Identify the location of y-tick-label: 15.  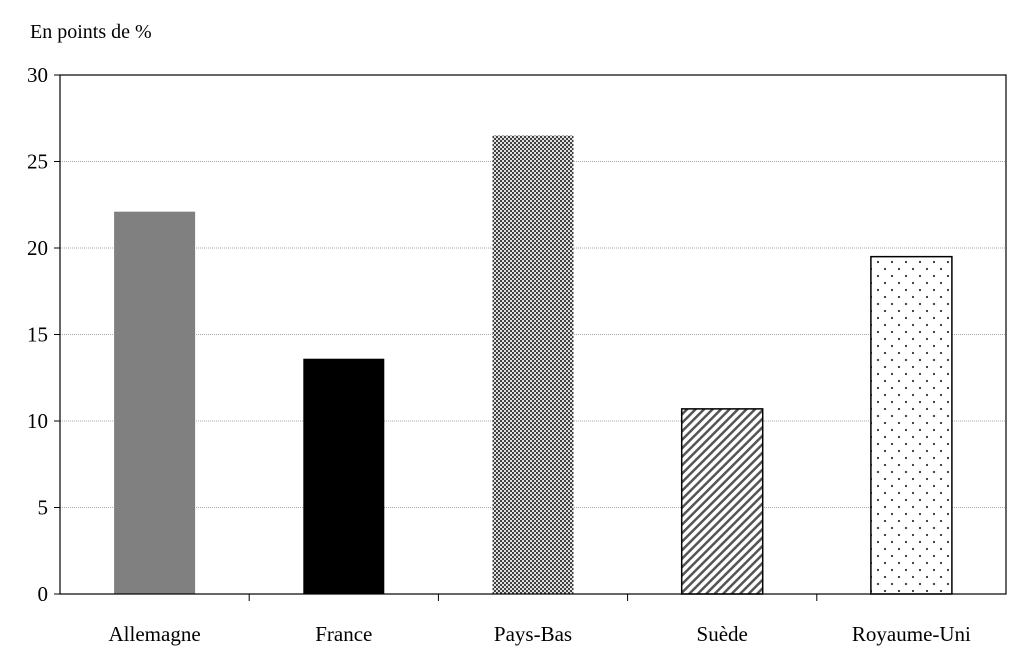
(37, 335).